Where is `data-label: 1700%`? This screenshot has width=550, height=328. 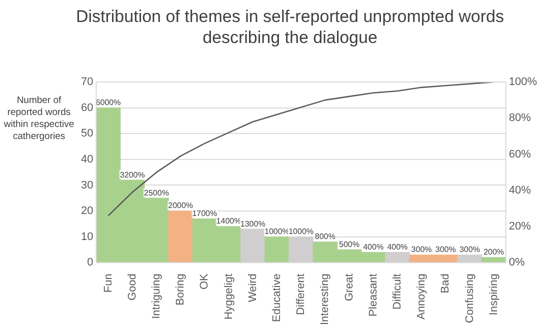 data-label: 1700% is located at coordinates (205, 213).